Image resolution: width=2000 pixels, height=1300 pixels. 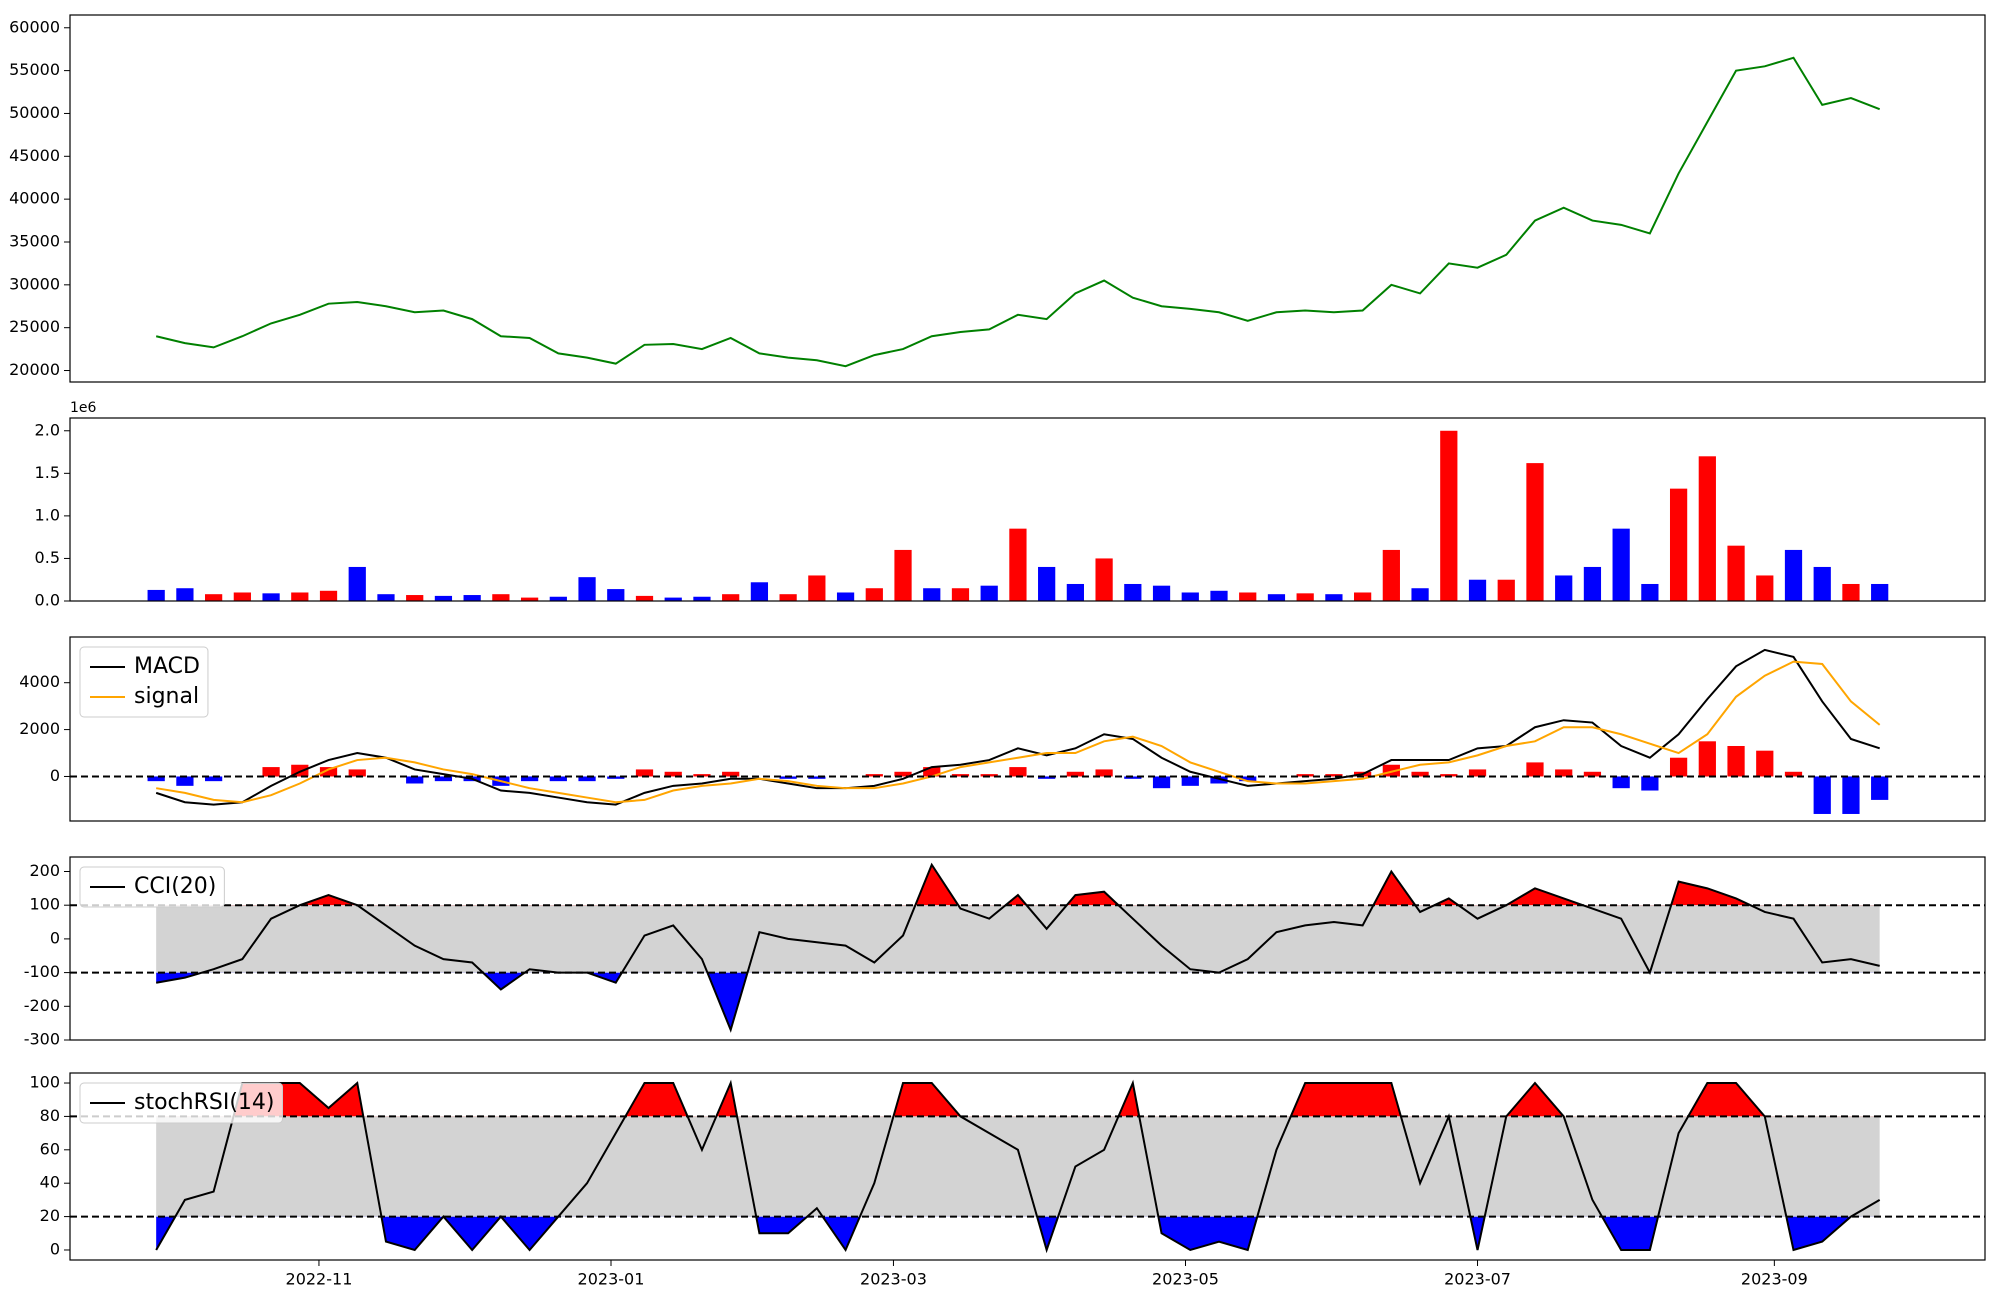 What do you see at coordinates (34, 326) in the screenshot?
I see `y-tick-label: 25000` at bounding box center [34, 326].